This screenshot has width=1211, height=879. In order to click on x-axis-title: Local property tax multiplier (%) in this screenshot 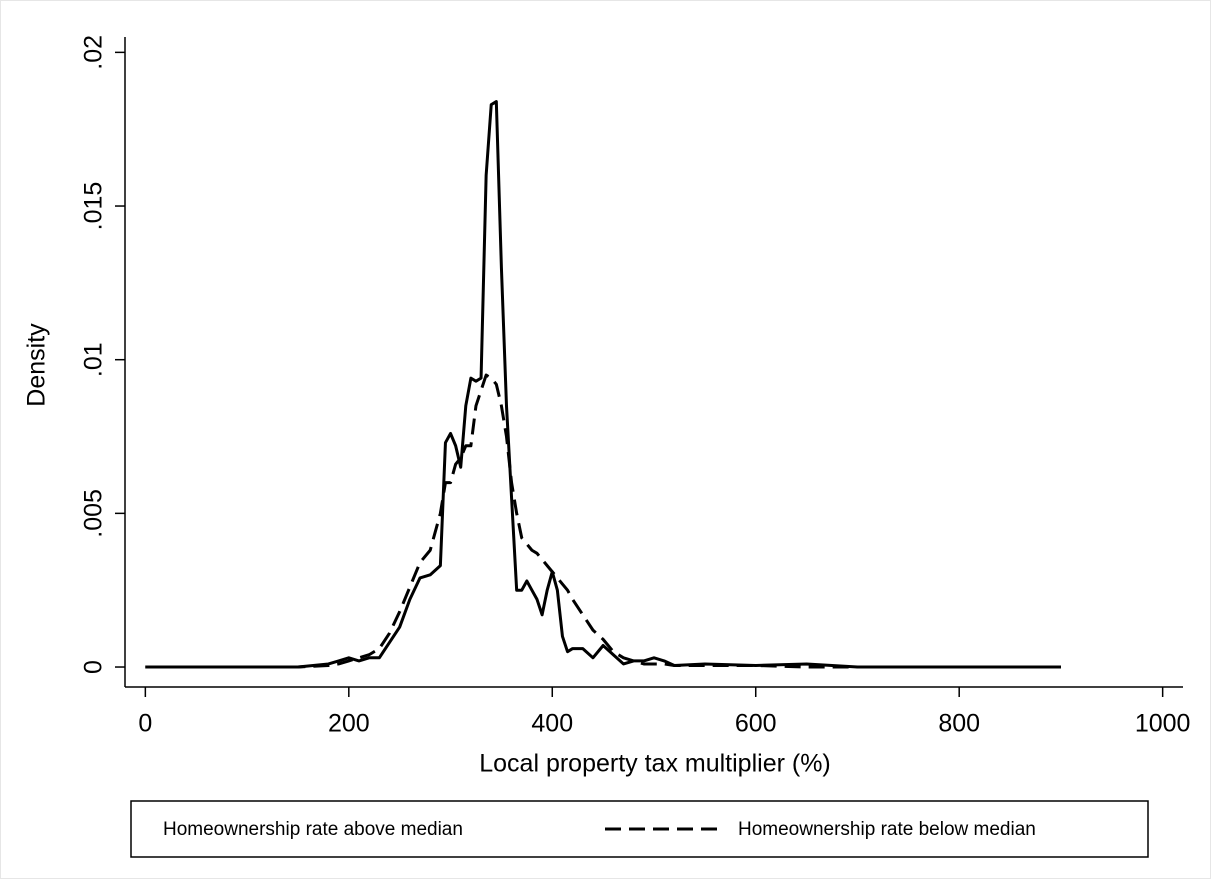, I will do `click(655, 764)`.